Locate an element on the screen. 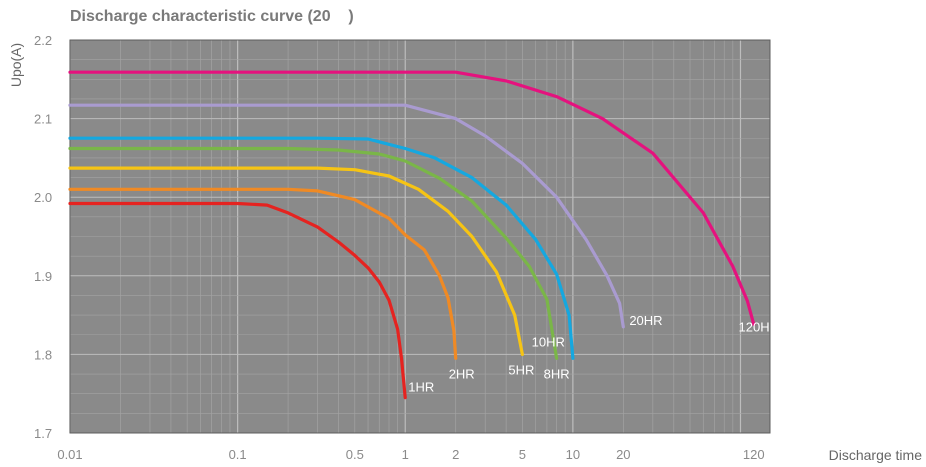 Image resolution: width=926 pixels, height=467 pixels. chart-title: Discharge characteristic curve (20 ) is located at coordinates (212, 16).